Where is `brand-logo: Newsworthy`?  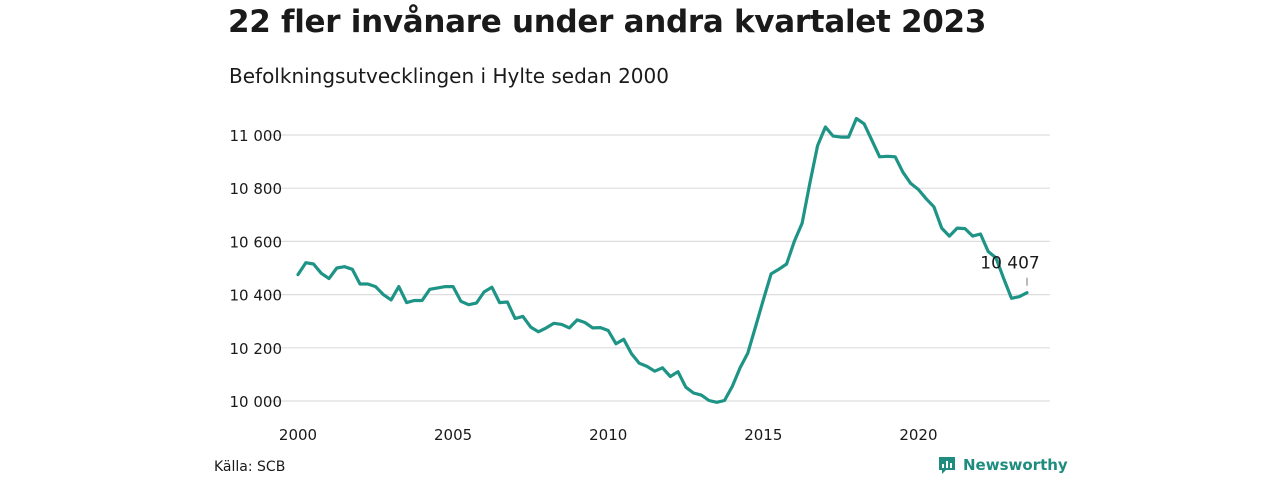
brand-logo: Newsworthy is located at coordinates (1002, 465).